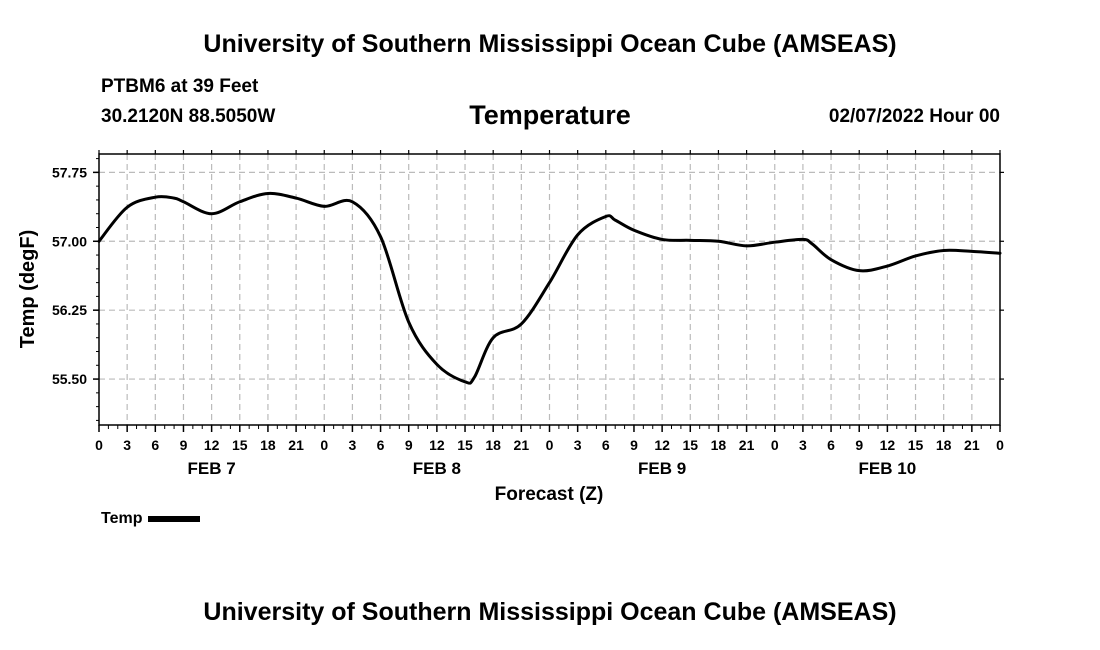  Describe the element at coordinates (188, 116) in the screenshot. I see `station-coordinates: 30.2120N 88.5050W` at that location.